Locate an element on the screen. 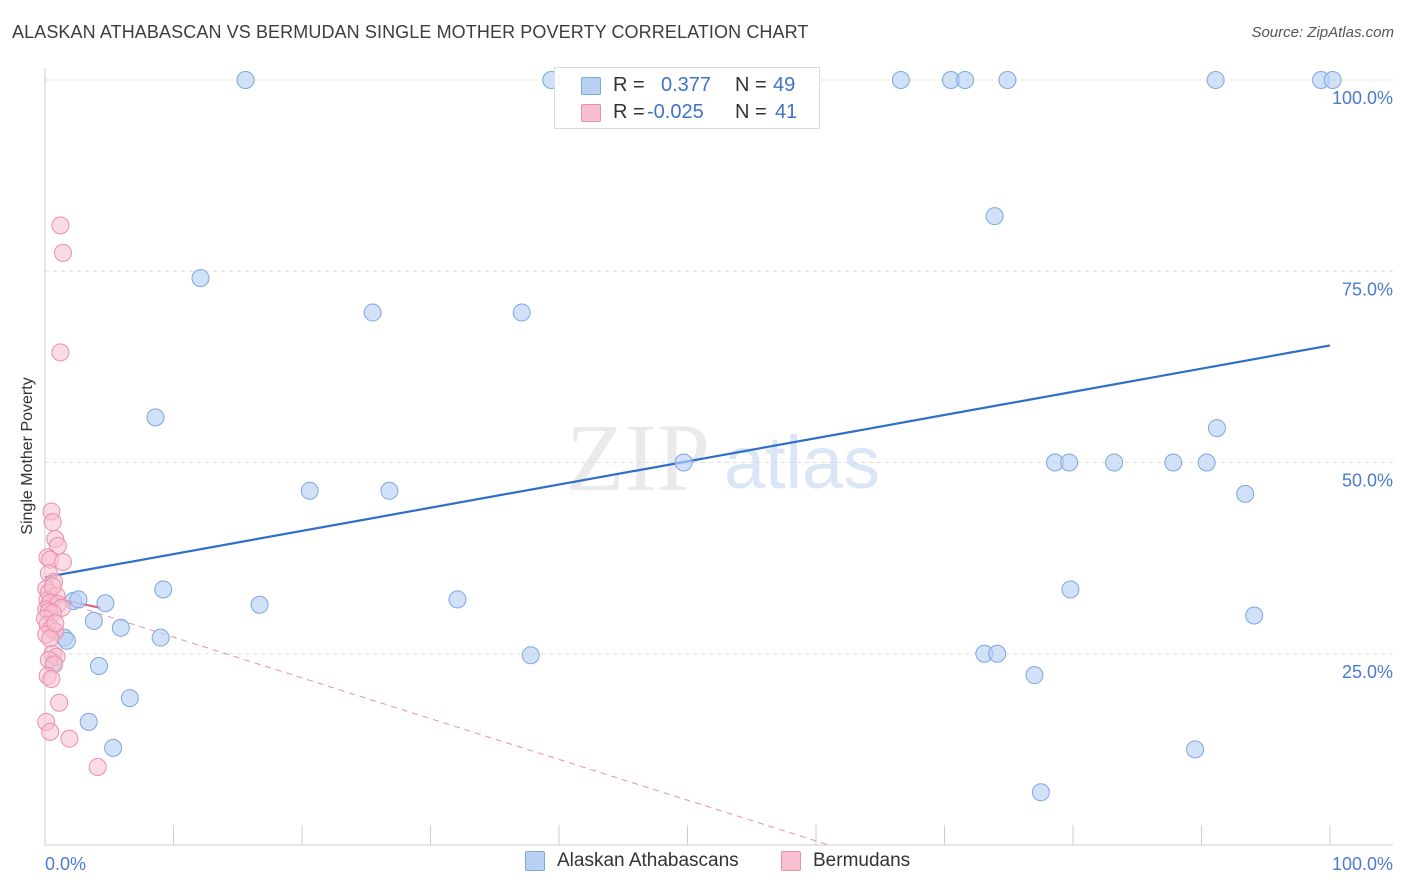 The width and height of the screenshot is (1406, 892). legend-n-value: 49 is located at coordinates (784, 85).